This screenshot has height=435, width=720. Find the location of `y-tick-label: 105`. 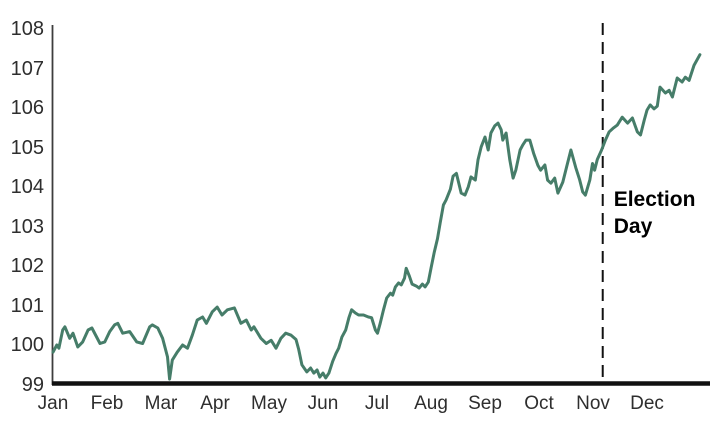

y-tick-label: 105 is located at coordinates (27, 147).